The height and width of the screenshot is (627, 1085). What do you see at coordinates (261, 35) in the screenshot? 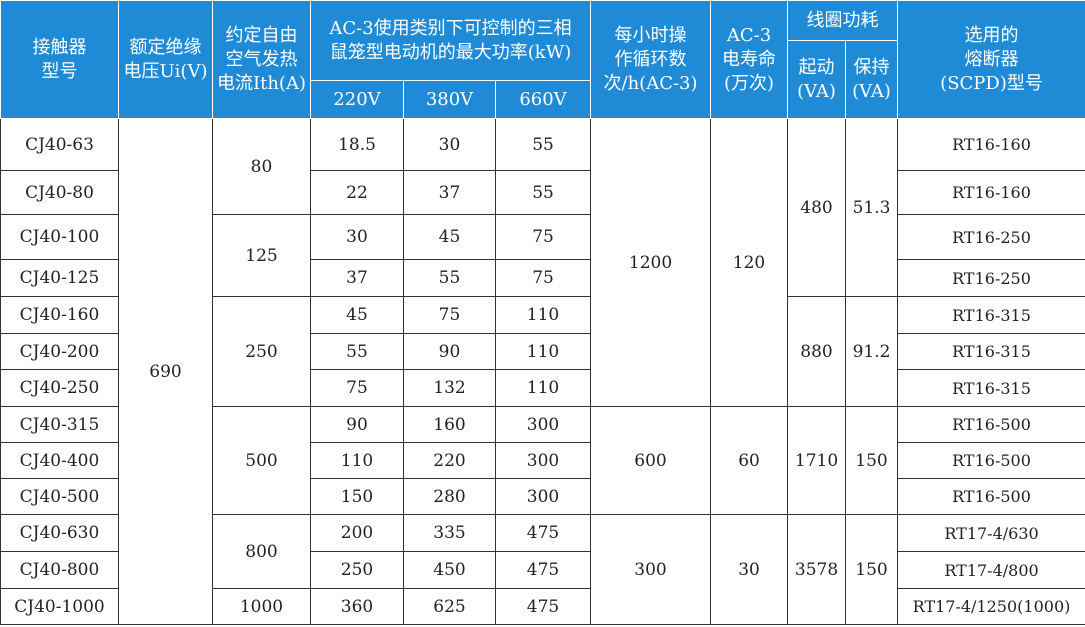
I see `header-cell-text: 约定自由` at bounding box center [261, 35].